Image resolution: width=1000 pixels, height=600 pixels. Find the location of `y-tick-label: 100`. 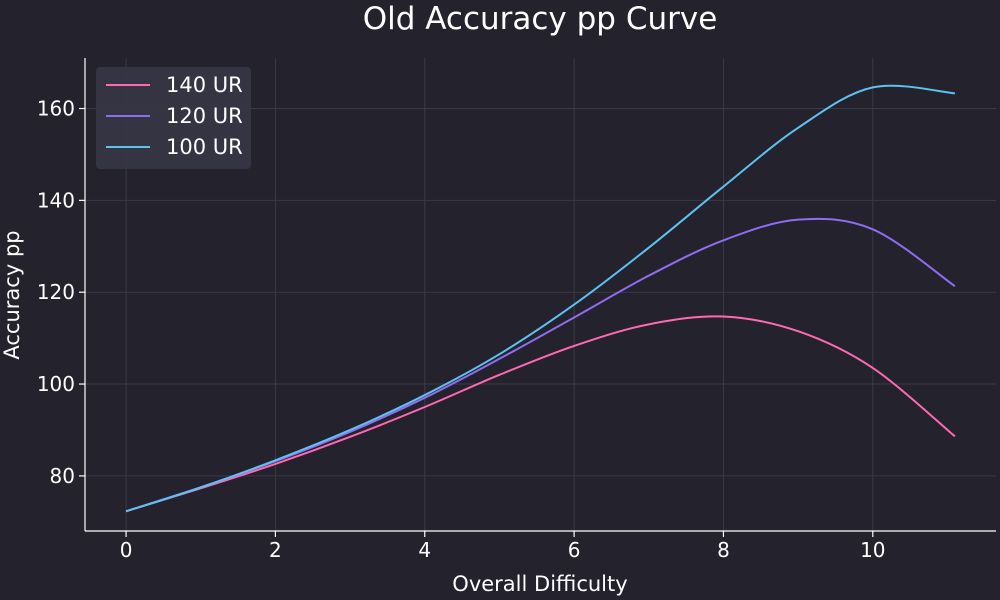

y-tick-label: 100 is located at coordinates (56, 384).